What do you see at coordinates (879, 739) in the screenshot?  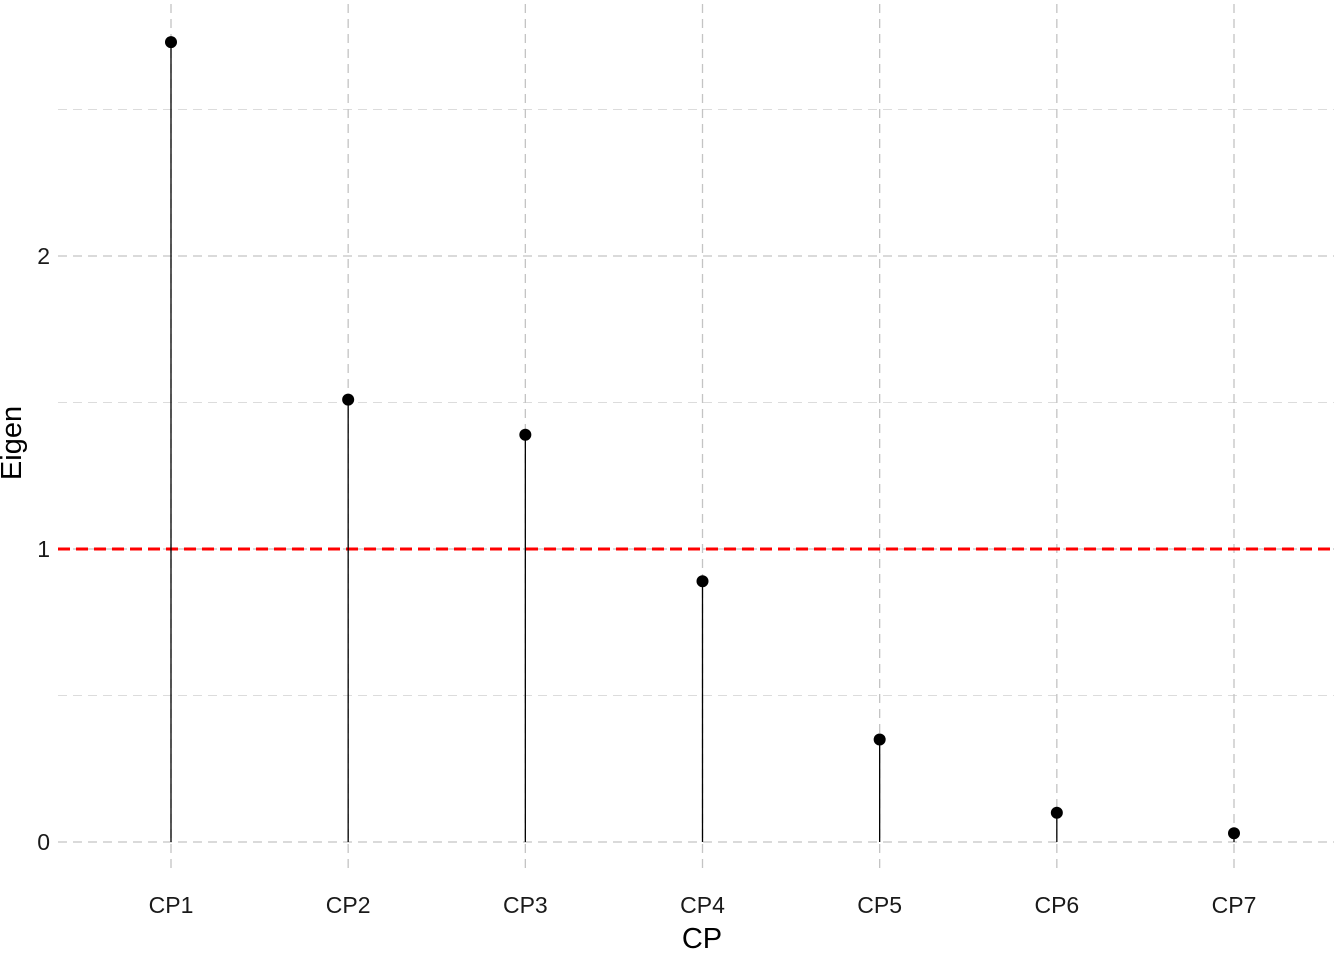 I see `point-CP5` at bounding box center [879, 739].